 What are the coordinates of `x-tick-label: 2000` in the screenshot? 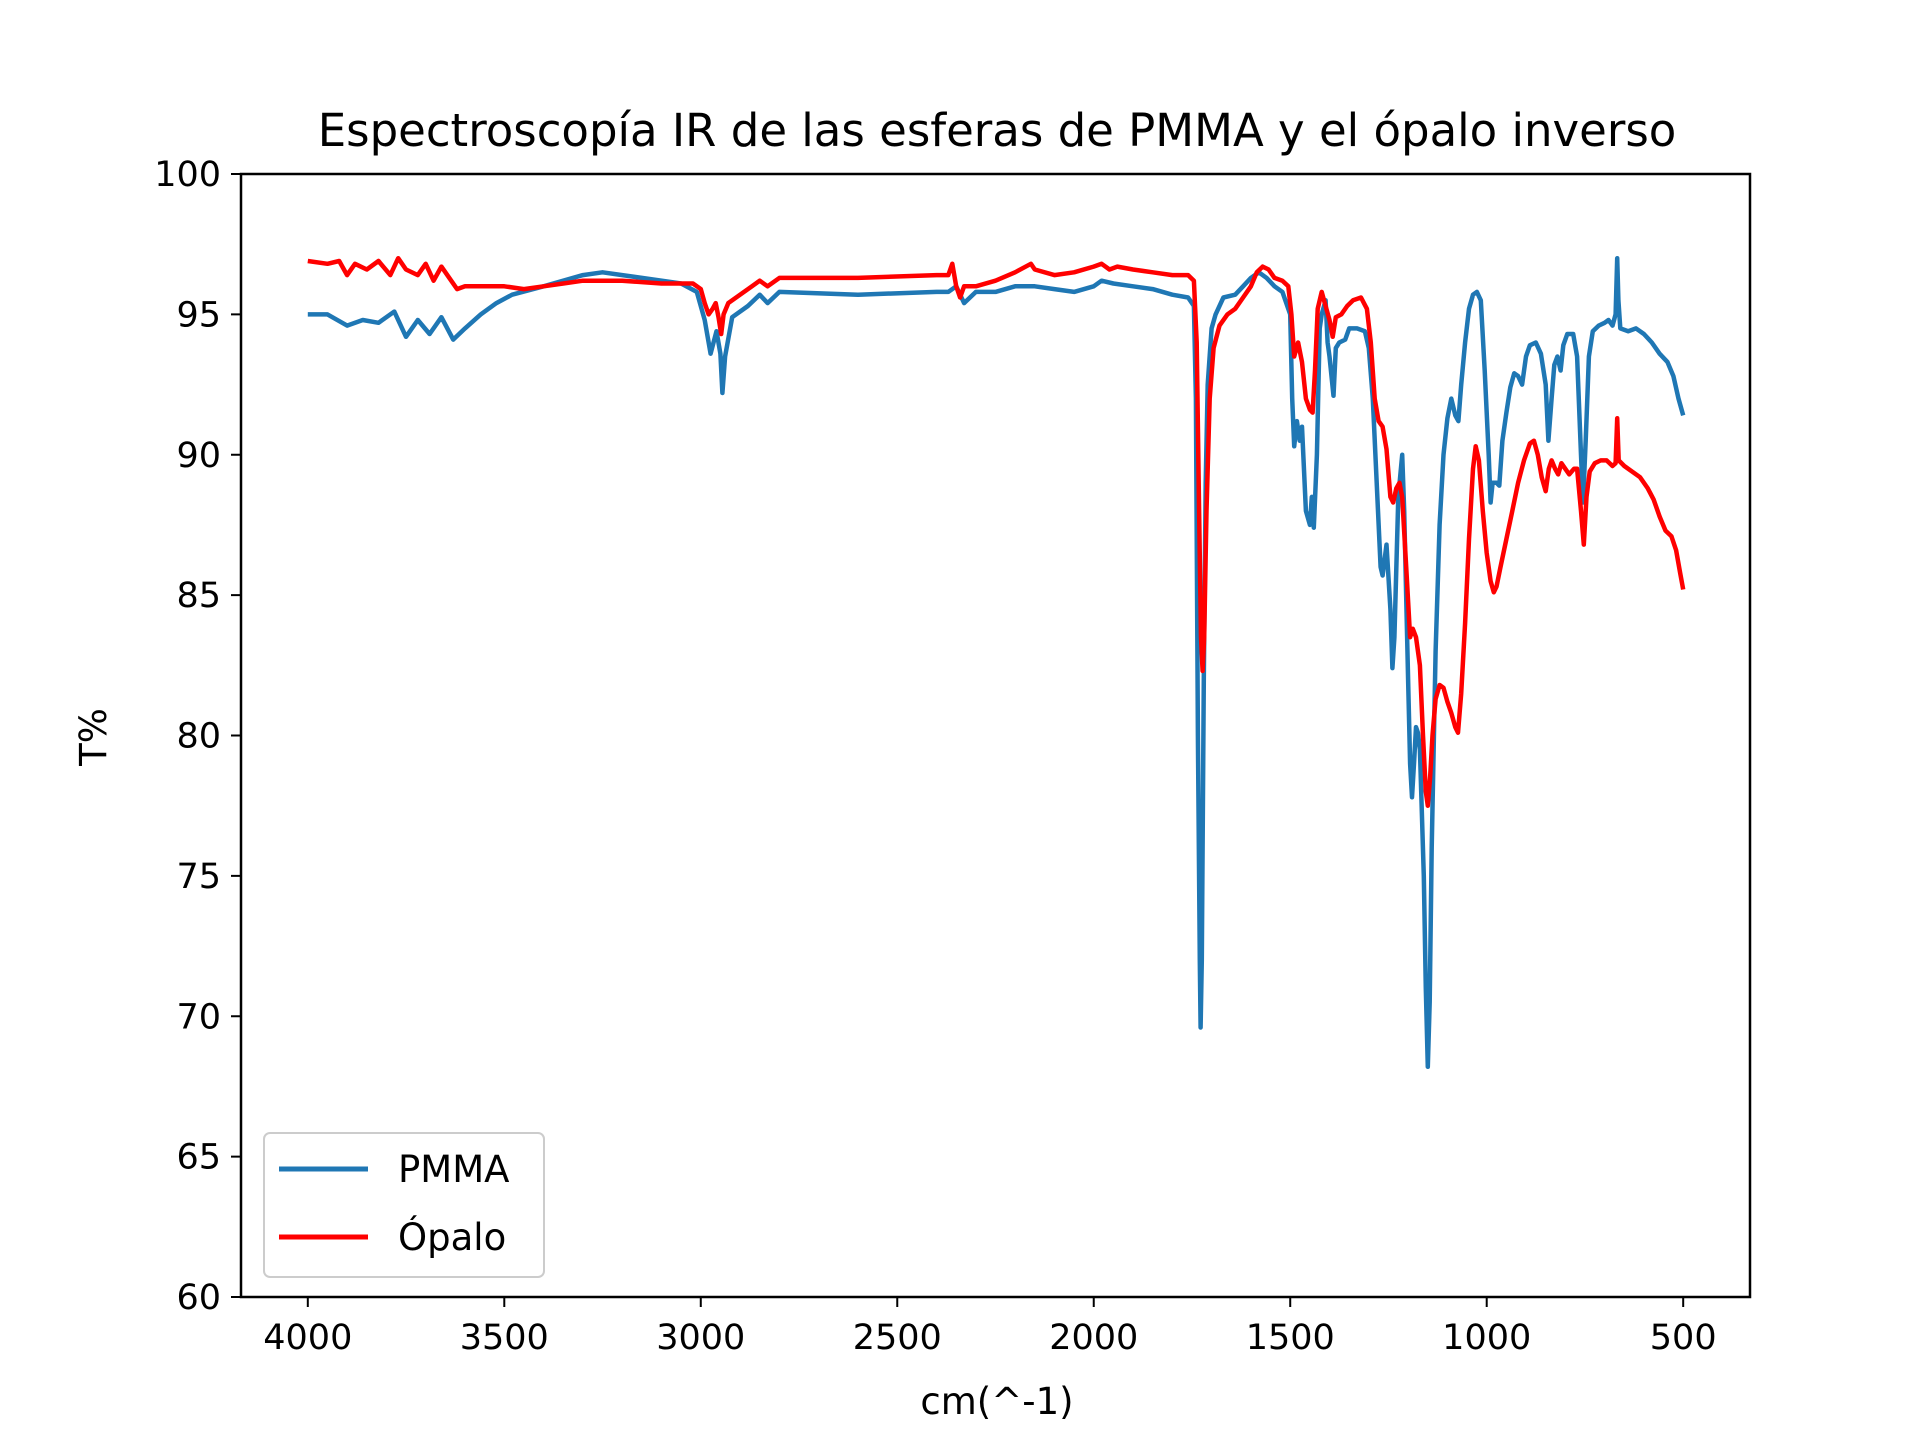 It's located at (1093, 1338).